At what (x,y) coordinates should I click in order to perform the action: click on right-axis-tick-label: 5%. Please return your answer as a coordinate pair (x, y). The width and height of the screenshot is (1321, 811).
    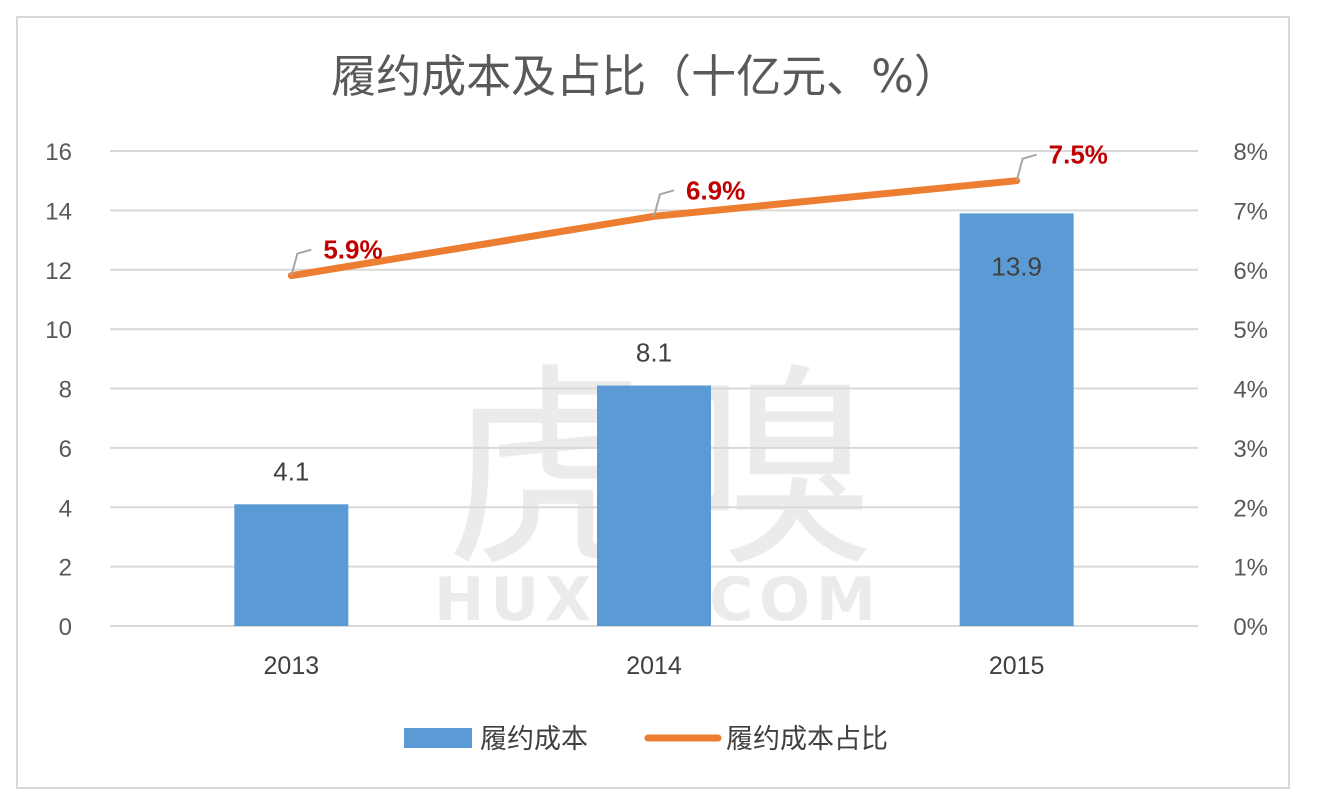
    Looking at the image, I should click on (1250, 330).